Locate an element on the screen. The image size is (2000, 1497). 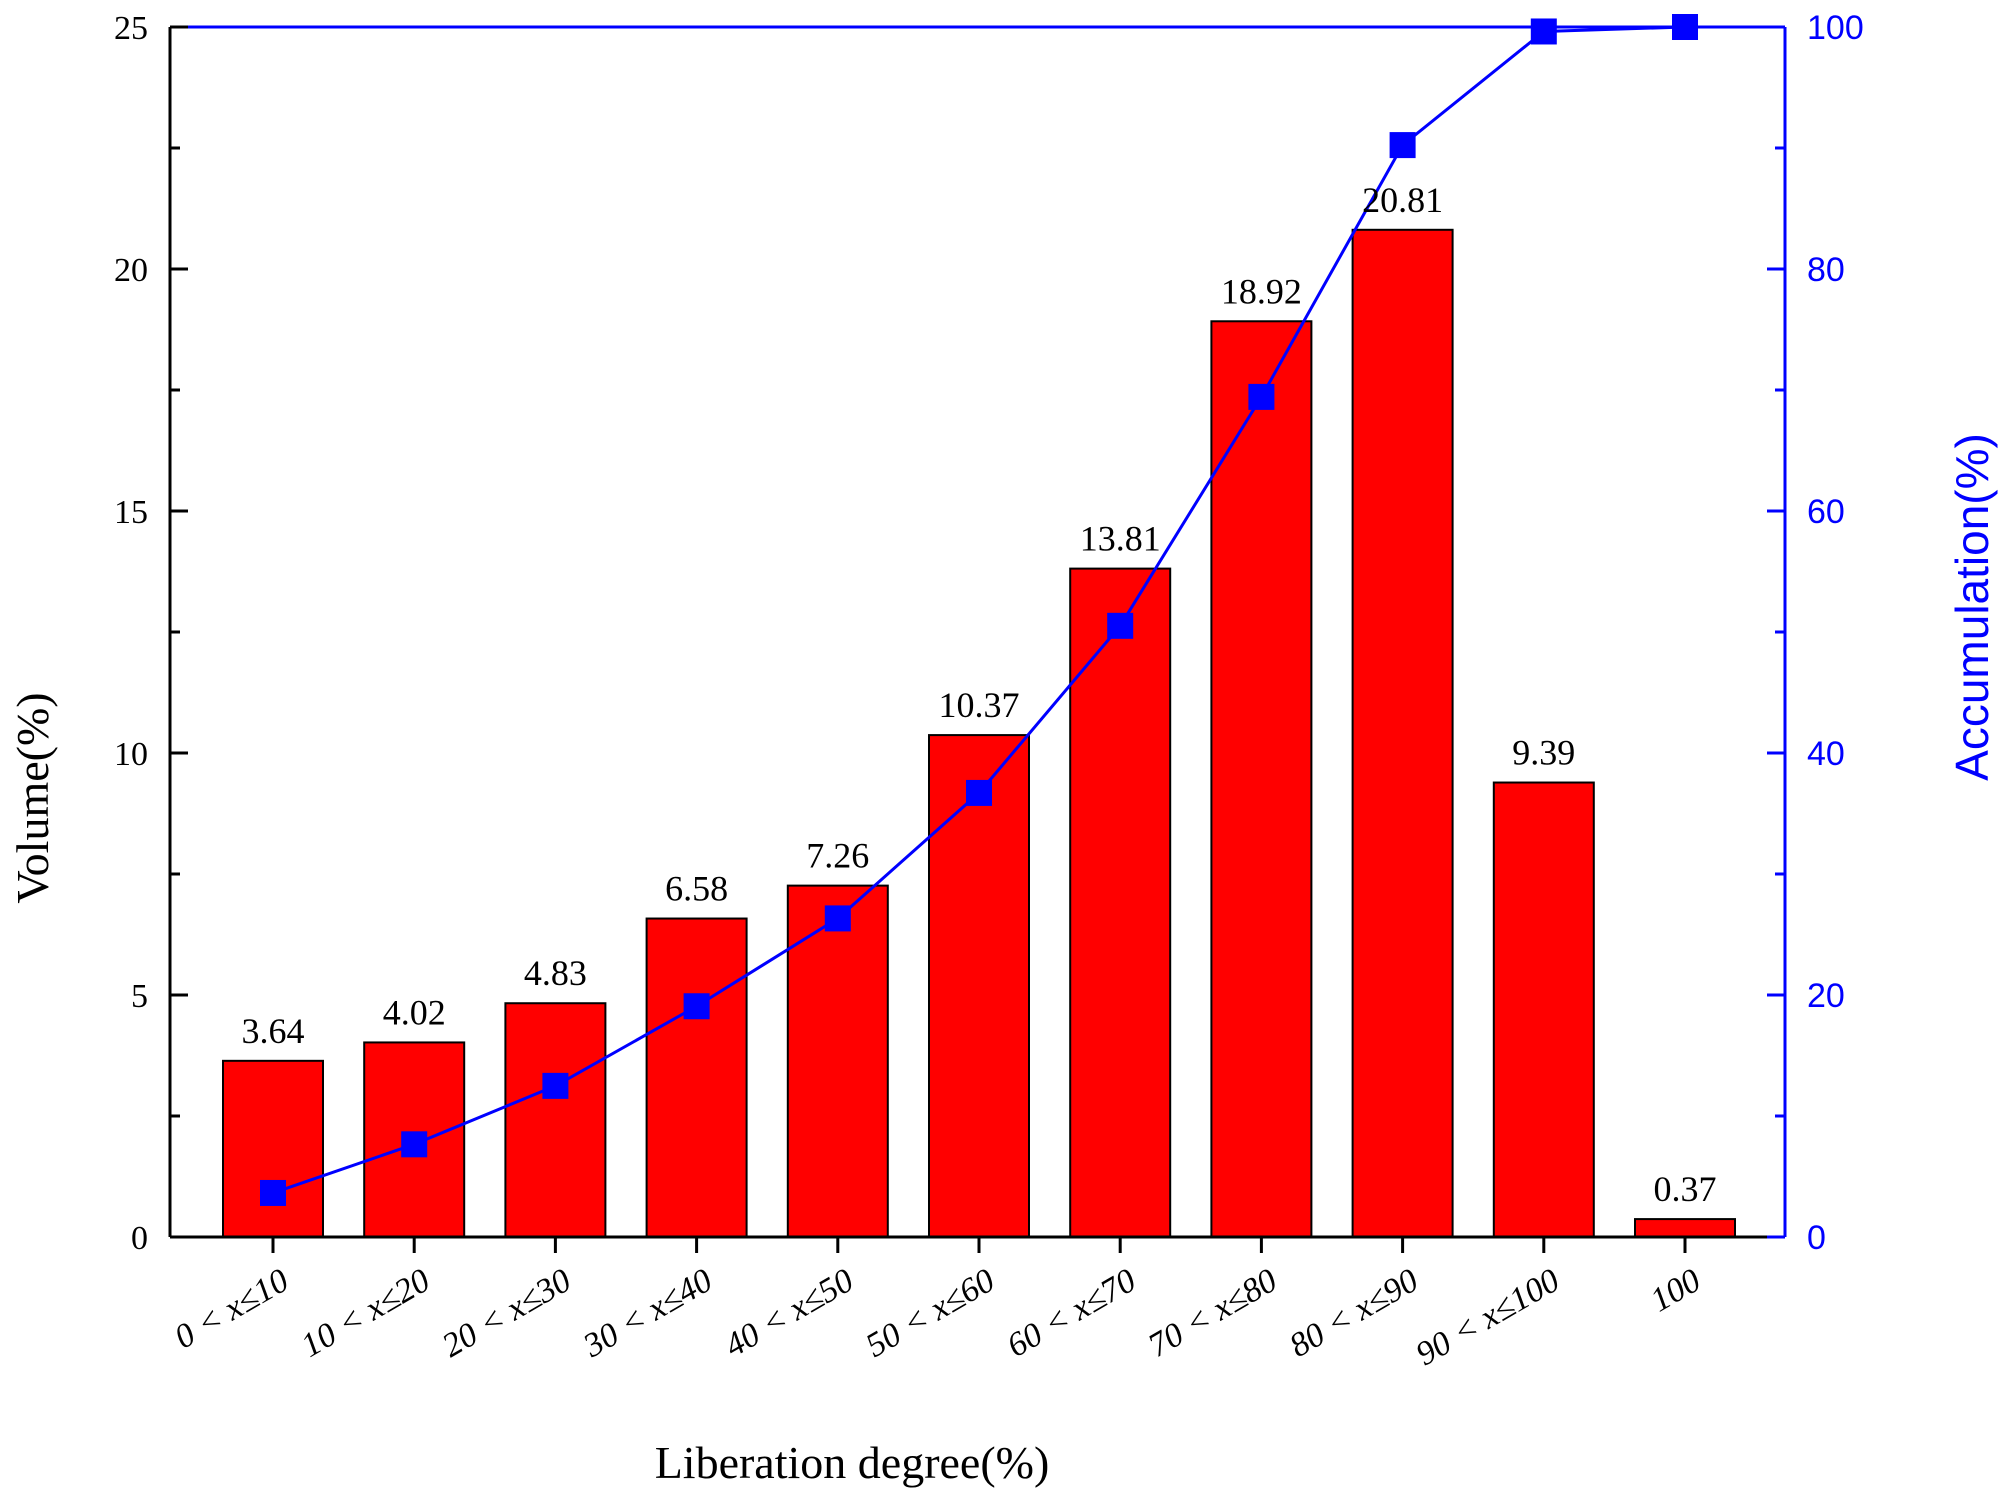
x-tick-label: 50 < x≤60 is located at coordinates (930, 1313).